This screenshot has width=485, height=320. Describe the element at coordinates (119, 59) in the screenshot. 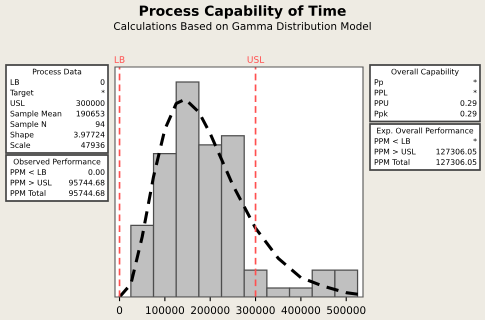

I see `ref-line-label: LB` at that location.